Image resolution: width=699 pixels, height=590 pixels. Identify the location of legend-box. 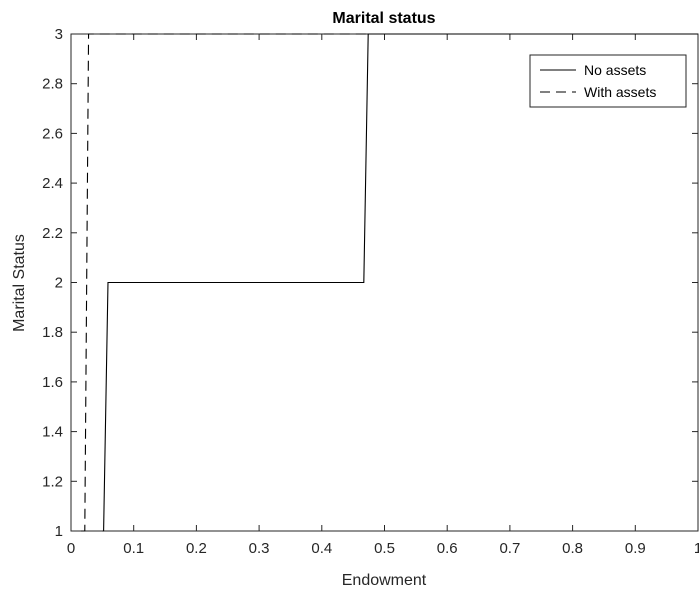
(608, 81).